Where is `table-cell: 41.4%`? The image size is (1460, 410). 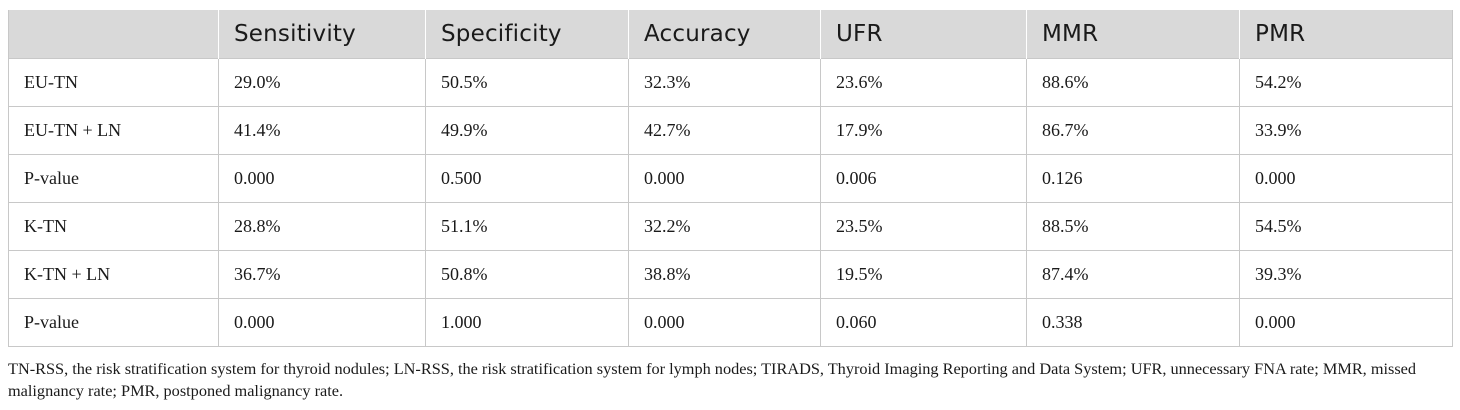
table-cell: 41.4% is located at coordinates (322, 130).